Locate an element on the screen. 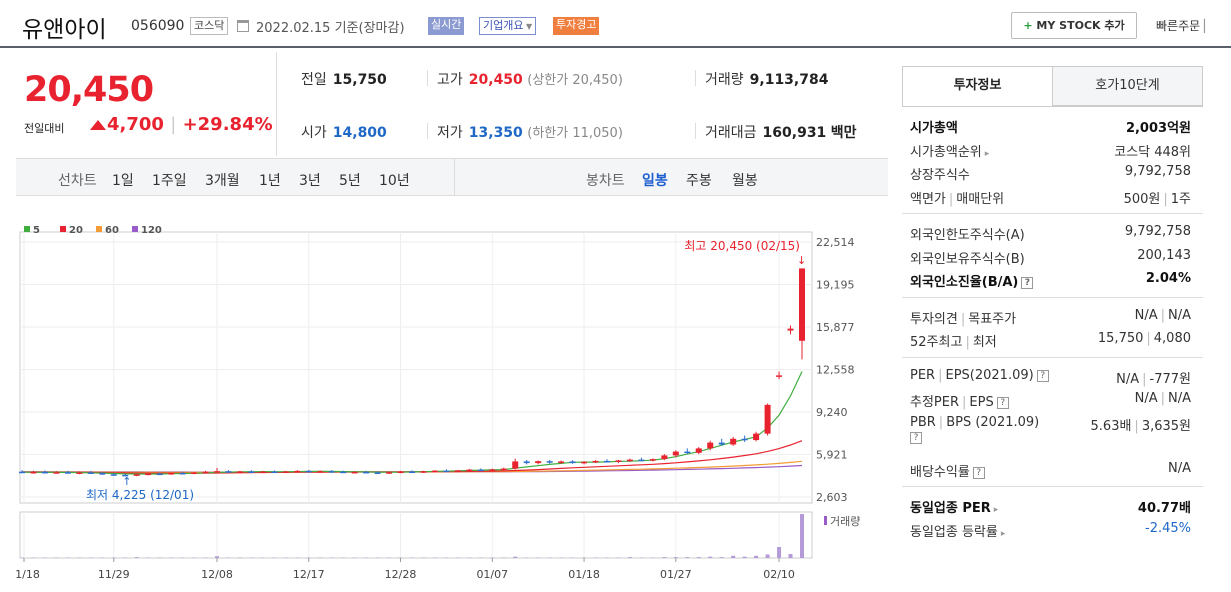  info-value: 200,143 is located at coordinates (1164, 255).